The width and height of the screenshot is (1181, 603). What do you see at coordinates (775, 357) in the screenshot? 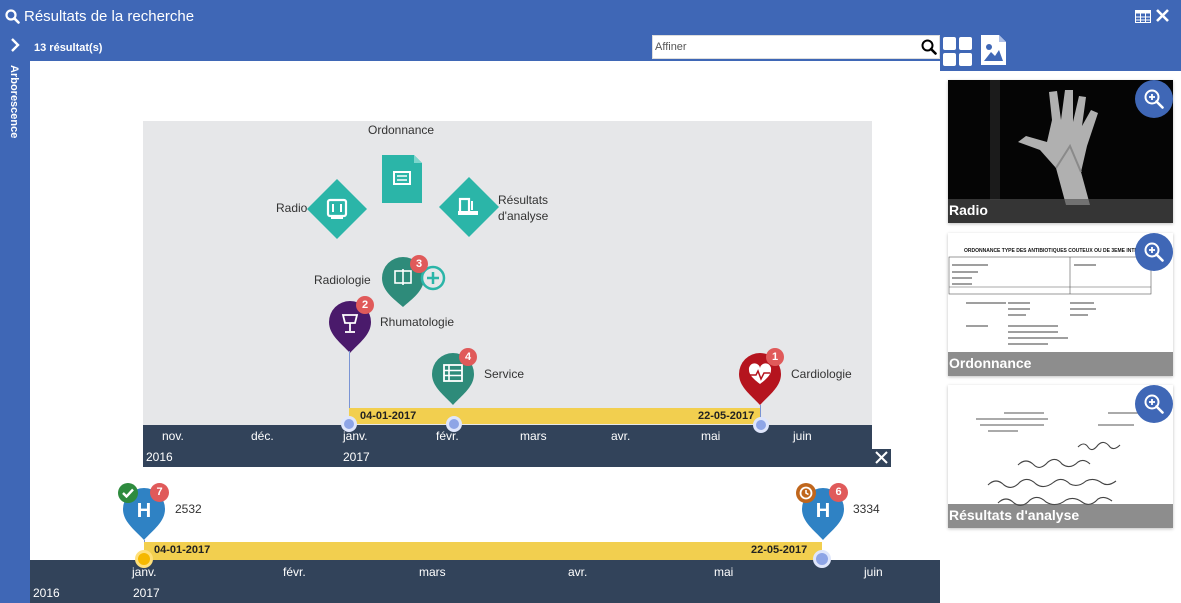
I see `count-badge: 1` at bounding box center [775, 357].